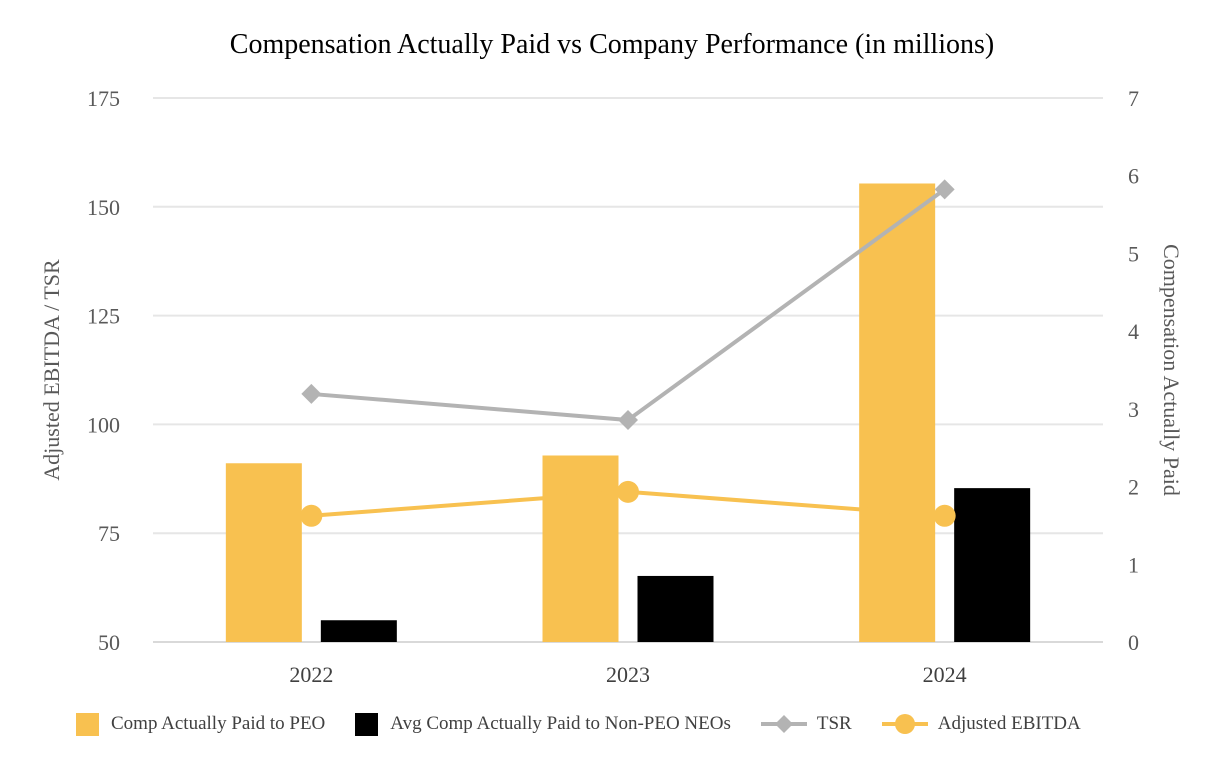 Image resolution: width=1226 pixels, height=760 pixels. What do you see at coordinates (218, 723) in the screenshot?
I see `legend-label-peo: Comp Actually Paid to PEO` at bounding box center [218, 723].